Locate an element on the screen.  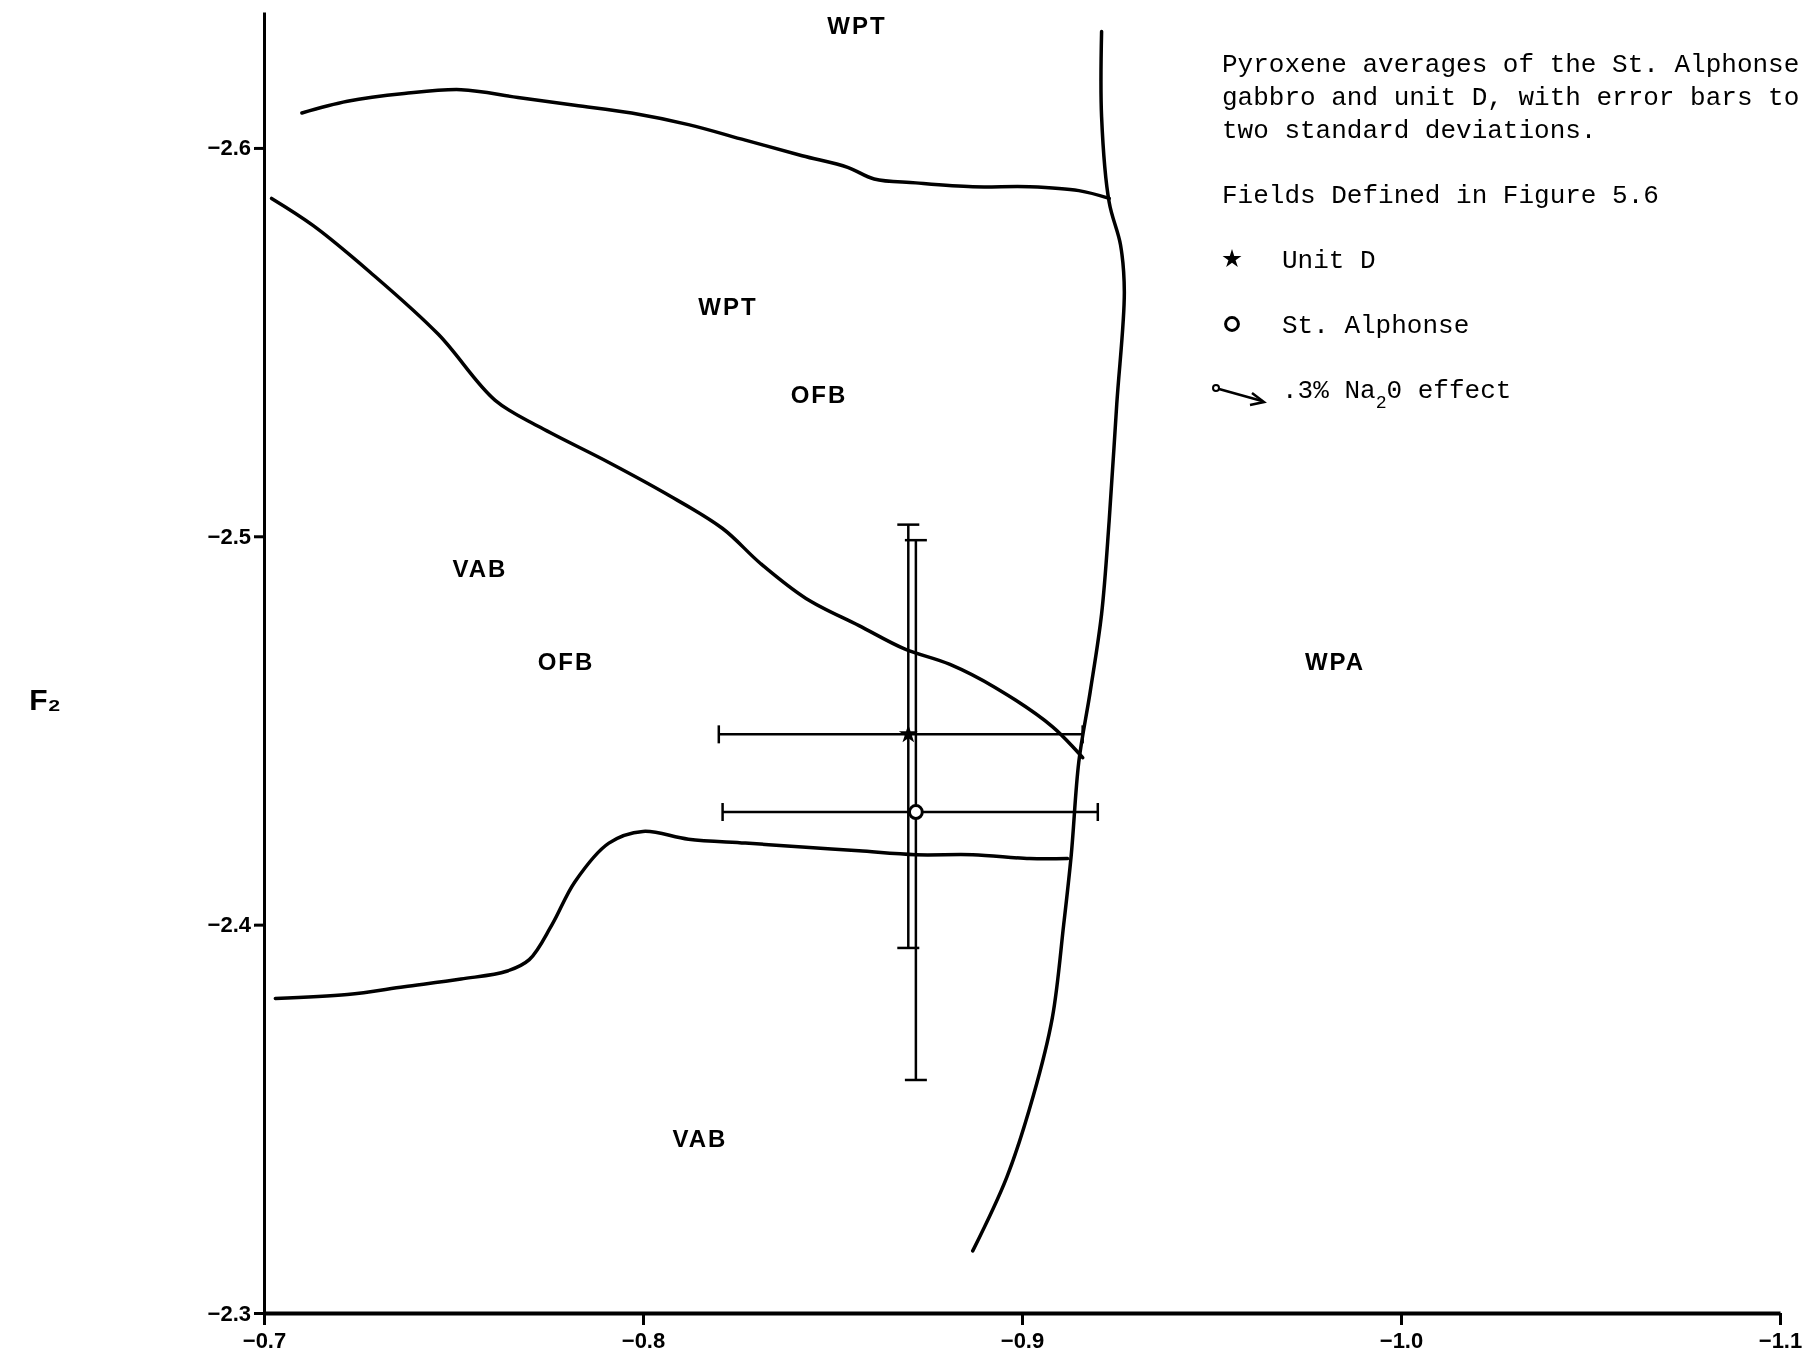
annotation: WPA is located at coordinates (1335, 661).